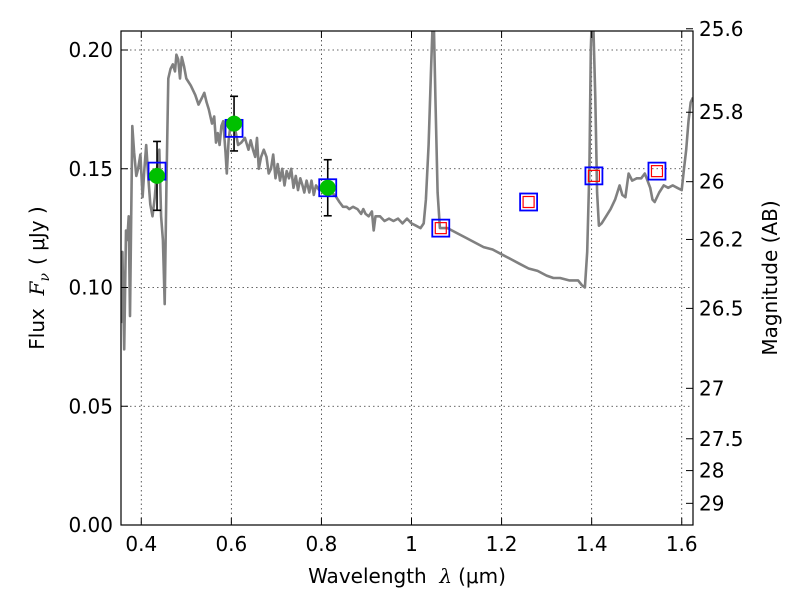 This screenshot has width=800, height=600. I want to click on x-axis-unit: (μm), so click(482, 576).